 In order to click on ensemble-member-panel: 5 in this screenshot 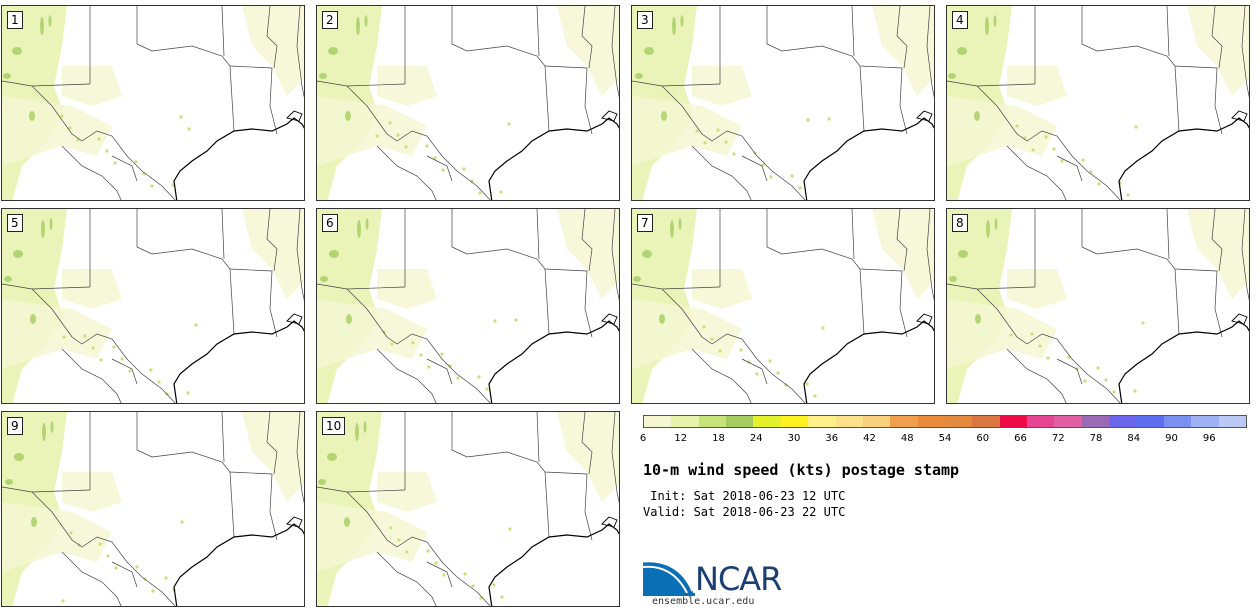, I will do `click(153, 306)`.